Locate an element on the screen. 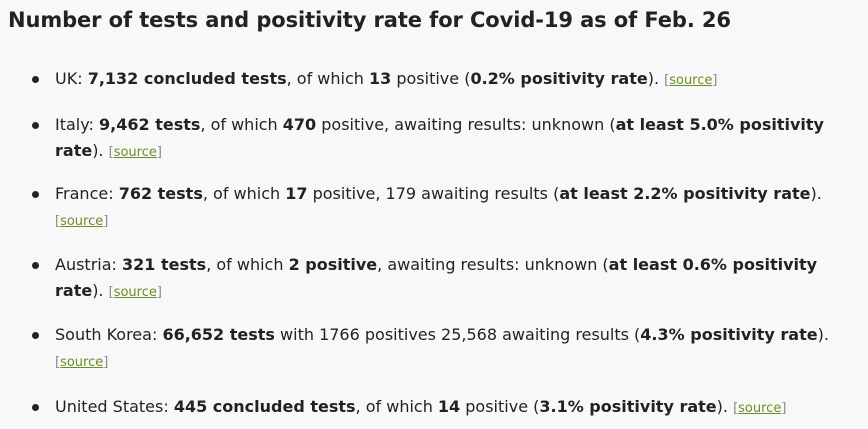  item-text: , awaiting results: unknown ( is located at coordinates (493, 264).